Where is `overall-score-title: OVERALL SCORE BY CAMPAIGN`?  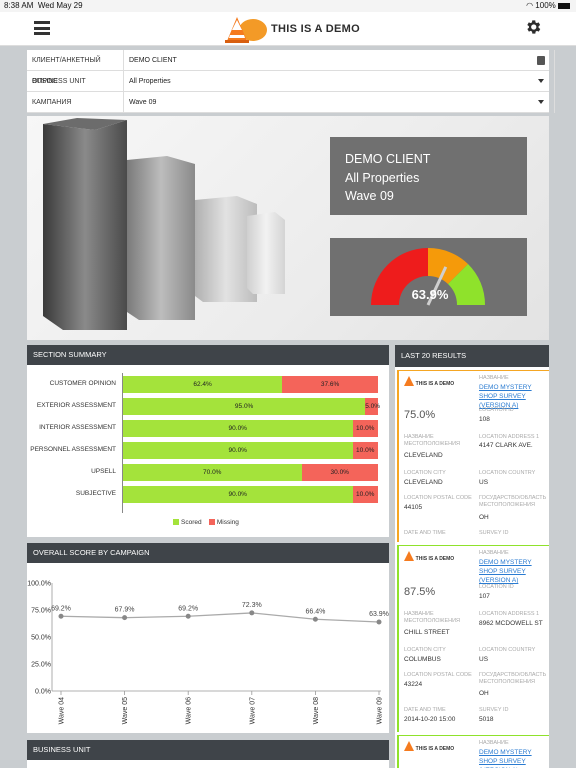 overall-score-title: OVERALL SCORE BY CAMPAIGN is located at coordinates (208, 553).